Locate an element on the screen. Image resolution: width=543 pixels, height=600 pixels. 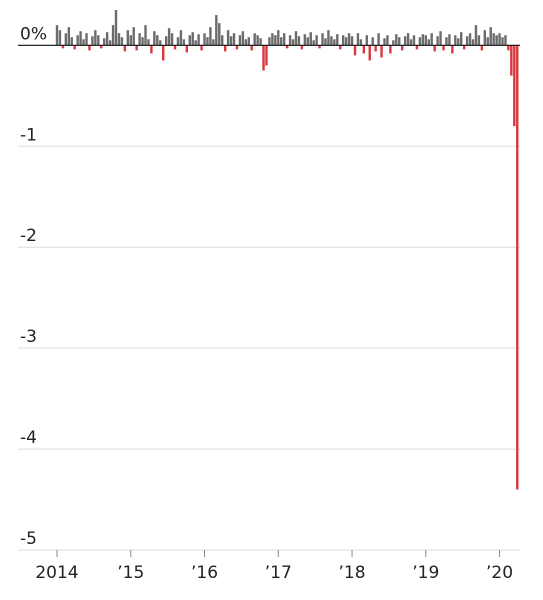
x-tick-label: ’15 is located at coordinates (130, 573).